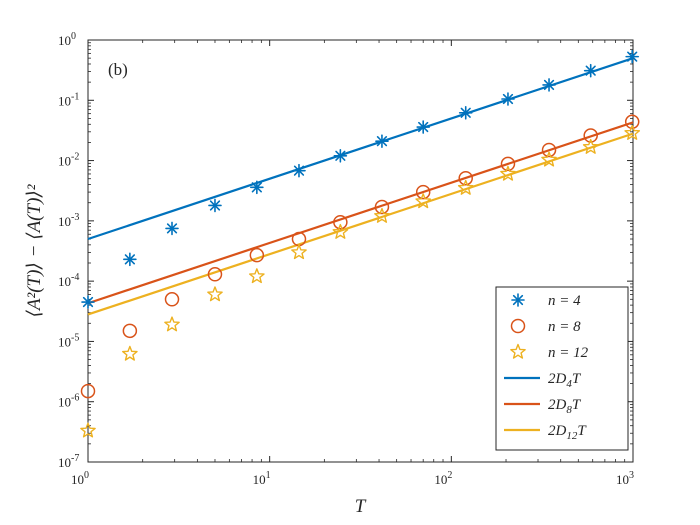 This screenshot has height=525, width=700. Describe the element at coordinates (565, 406) in the screenshot. I see `legend-label-2D8T: 2D8T` at that location.